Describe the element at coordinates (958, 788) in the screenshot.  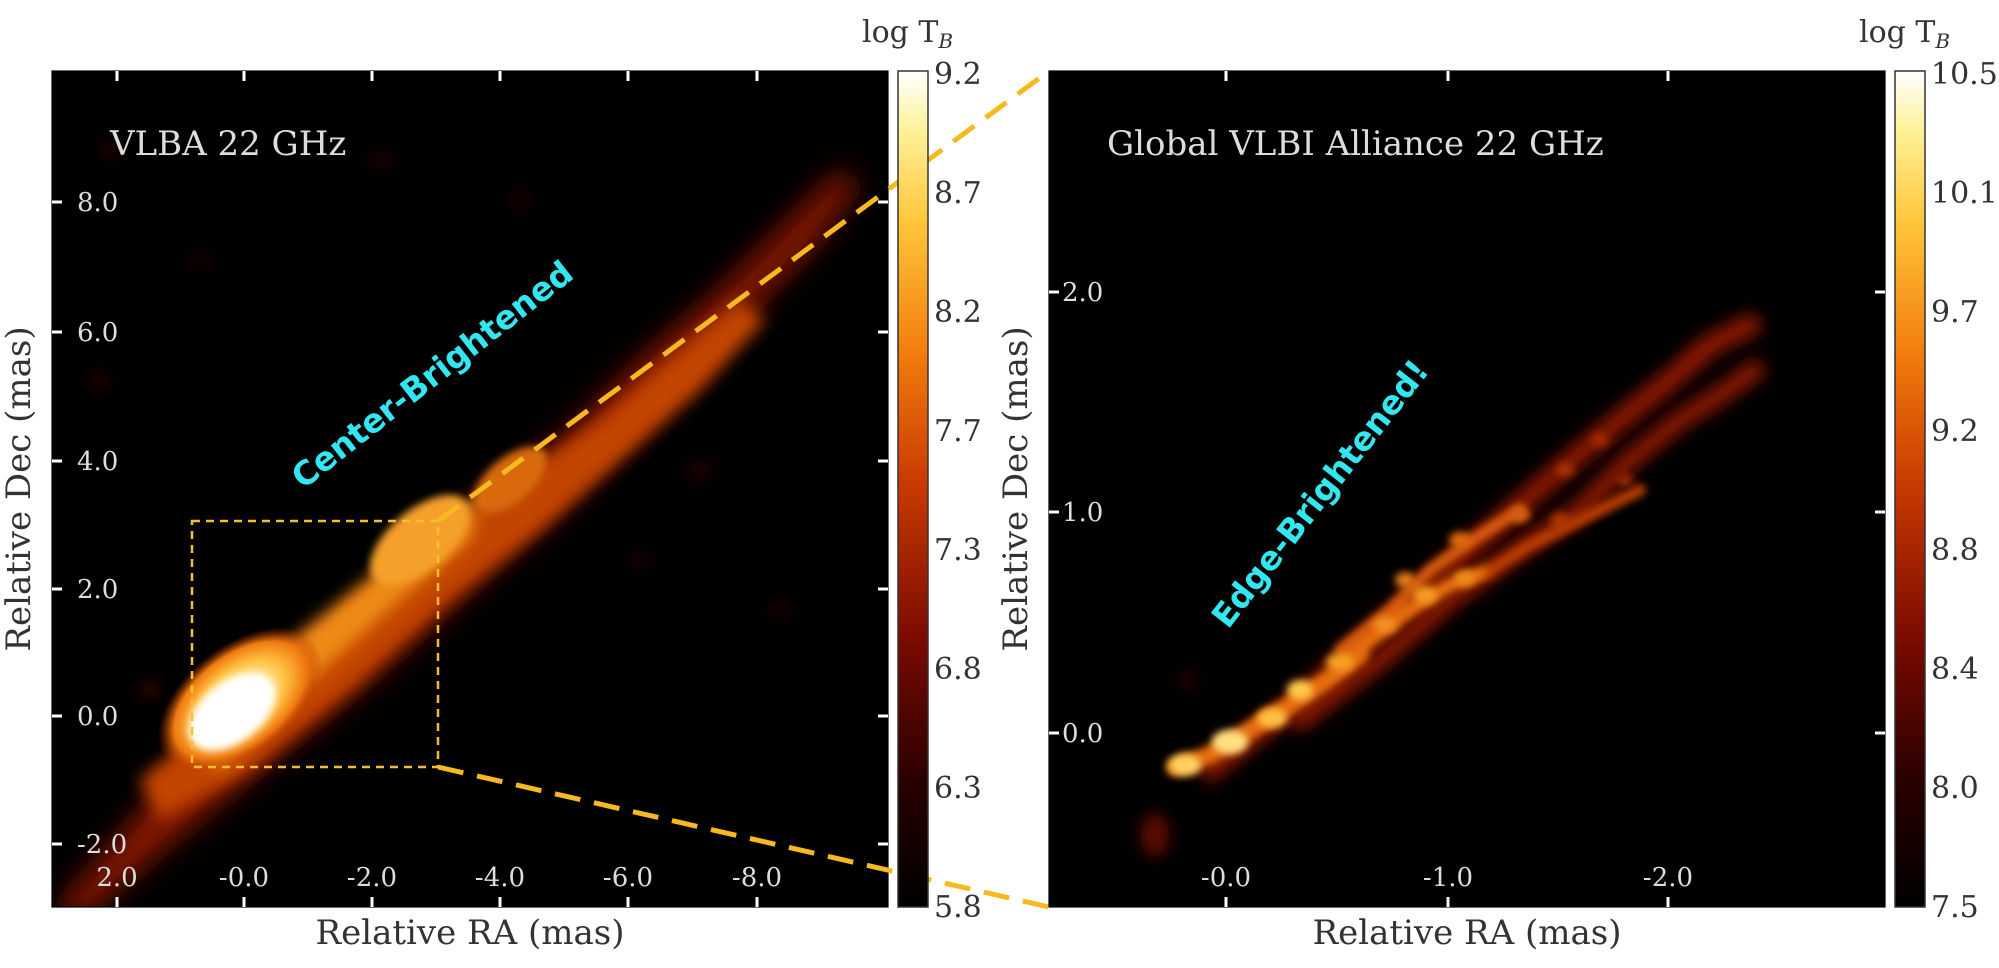
I see `left-colorbar-tick: 6.3` at that location.